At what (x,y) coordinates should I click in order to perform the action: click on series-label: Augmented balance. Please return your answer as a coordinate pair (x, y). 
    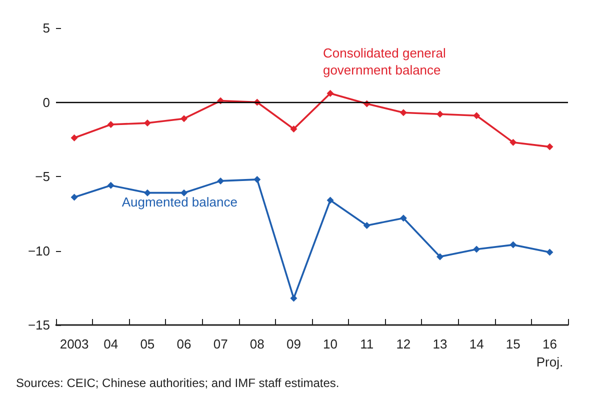
    Looking at the image, I should click on (180, 202).